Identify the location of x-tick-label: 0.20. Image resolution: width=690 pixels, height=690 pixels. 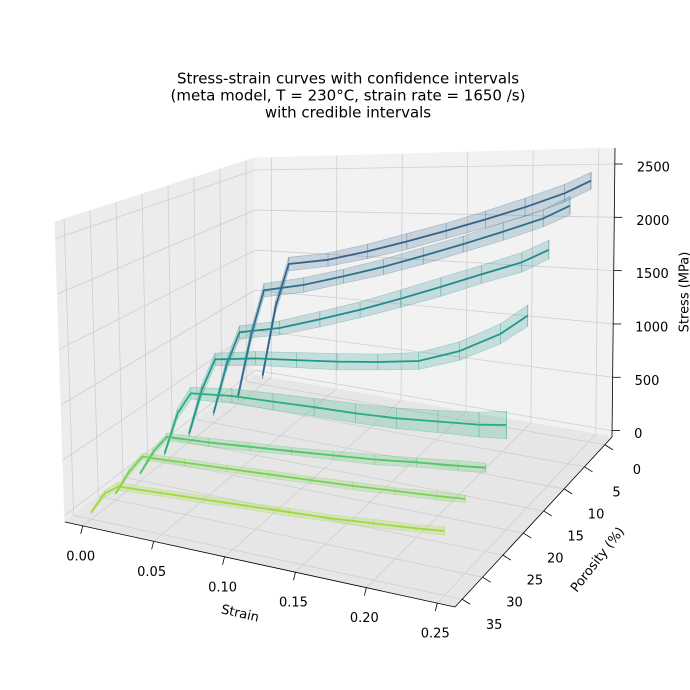
(364, 618).